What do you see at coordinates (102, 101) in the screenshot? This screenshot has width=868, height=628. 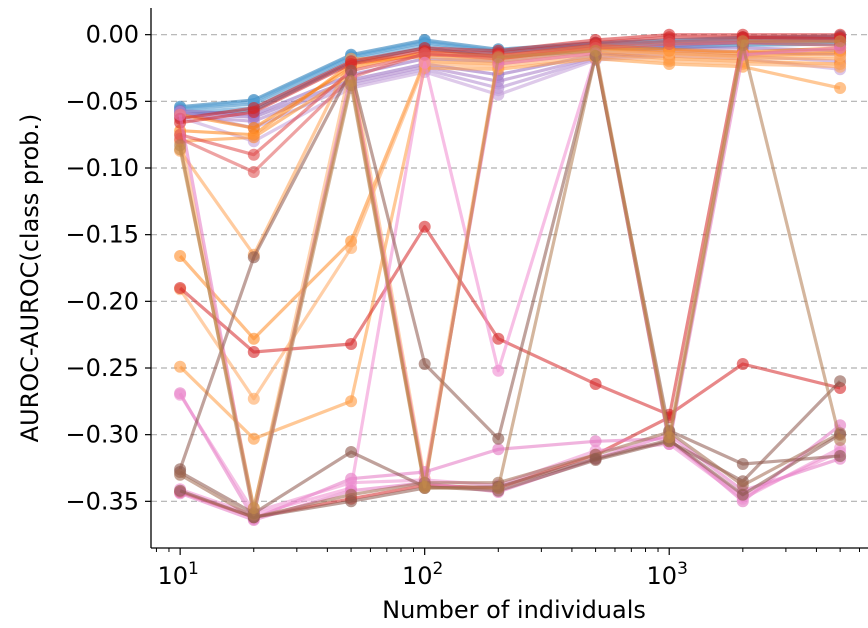 I see `y-tick-label: −0.05` at bounding box center [102, 101].